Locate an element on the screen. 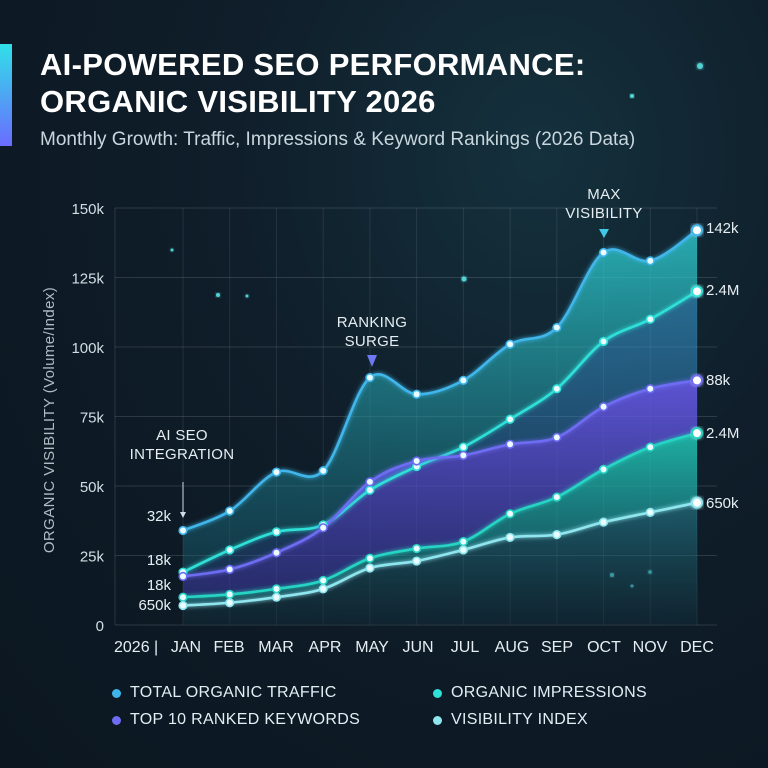 Image resolution: width=768 pixels, height=768 pixels. series-start-label: 32k is located at coordinates (159, 516).